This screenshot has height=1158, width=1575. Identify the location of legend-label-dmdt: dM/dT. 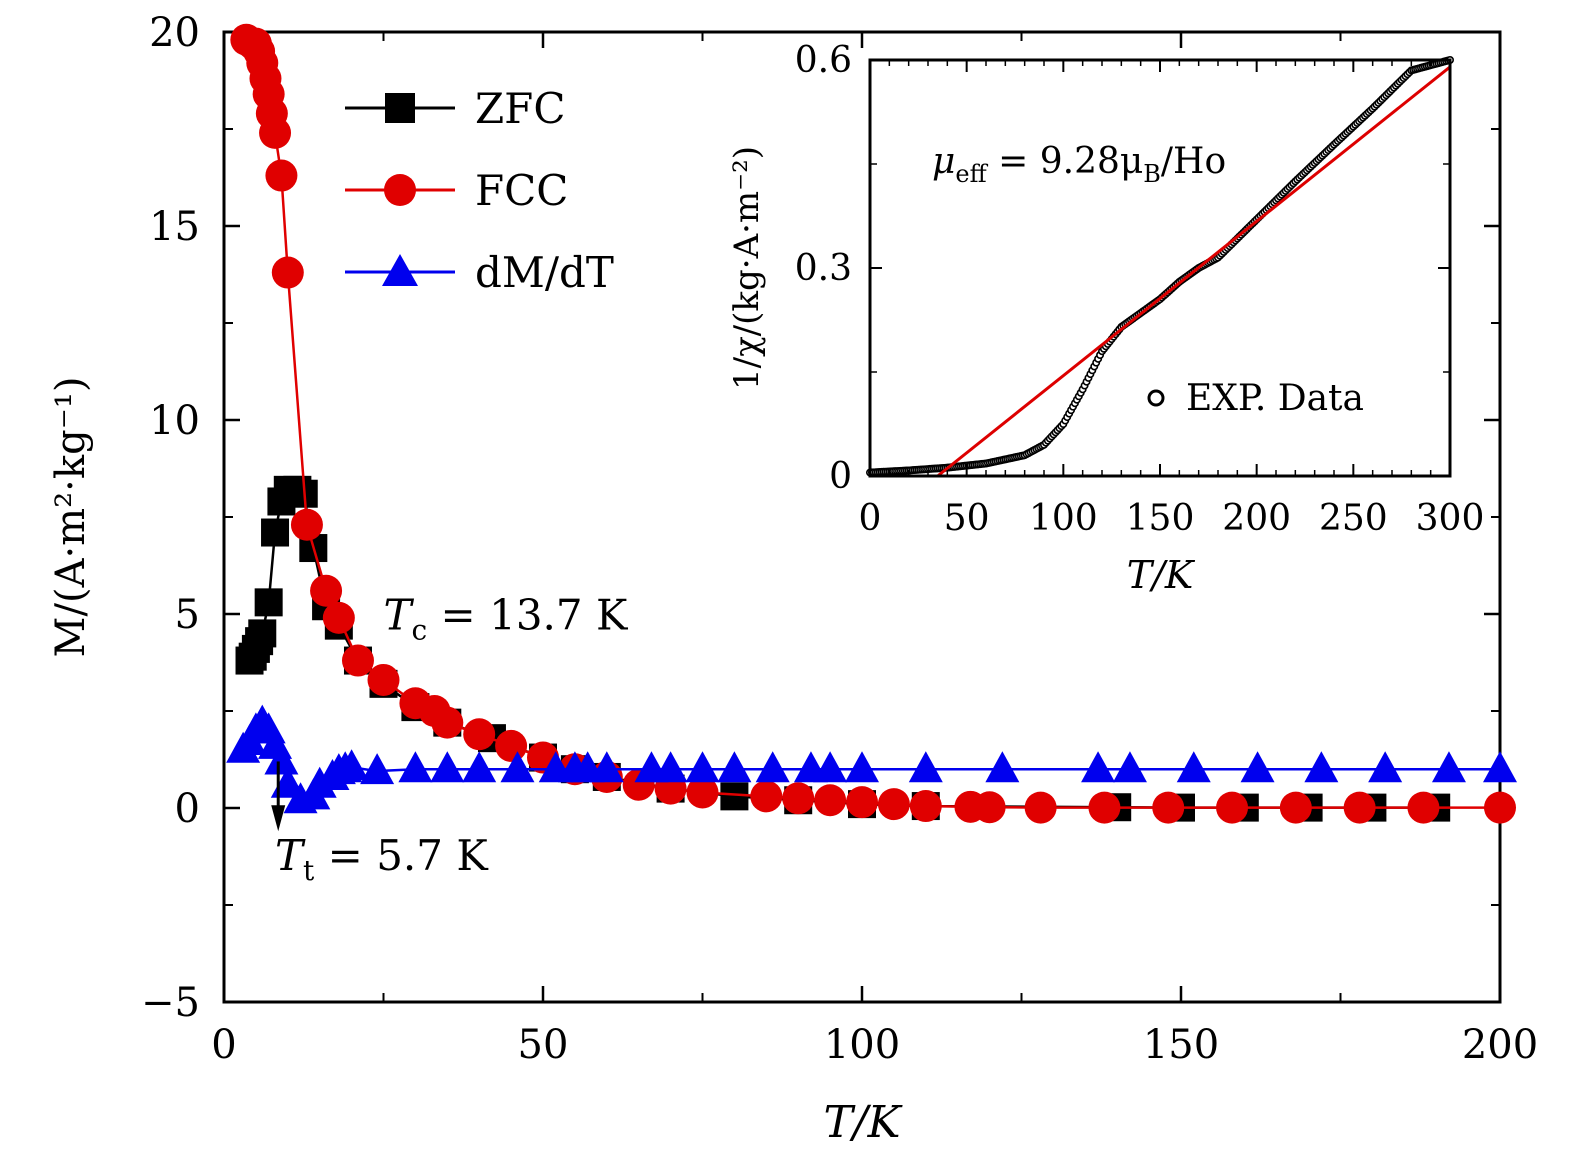
(544, 272).